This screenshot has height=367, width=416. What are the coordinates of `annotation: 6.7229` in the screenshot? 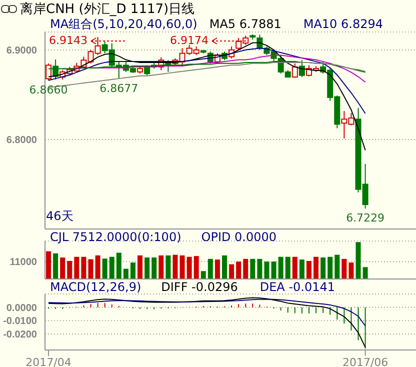 It's located at (365, 217).